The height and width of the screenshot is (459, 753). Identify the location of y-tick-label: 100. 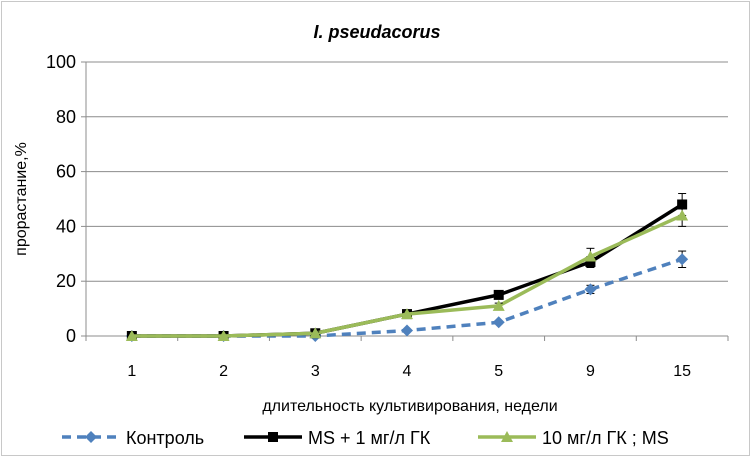
(61, 62).